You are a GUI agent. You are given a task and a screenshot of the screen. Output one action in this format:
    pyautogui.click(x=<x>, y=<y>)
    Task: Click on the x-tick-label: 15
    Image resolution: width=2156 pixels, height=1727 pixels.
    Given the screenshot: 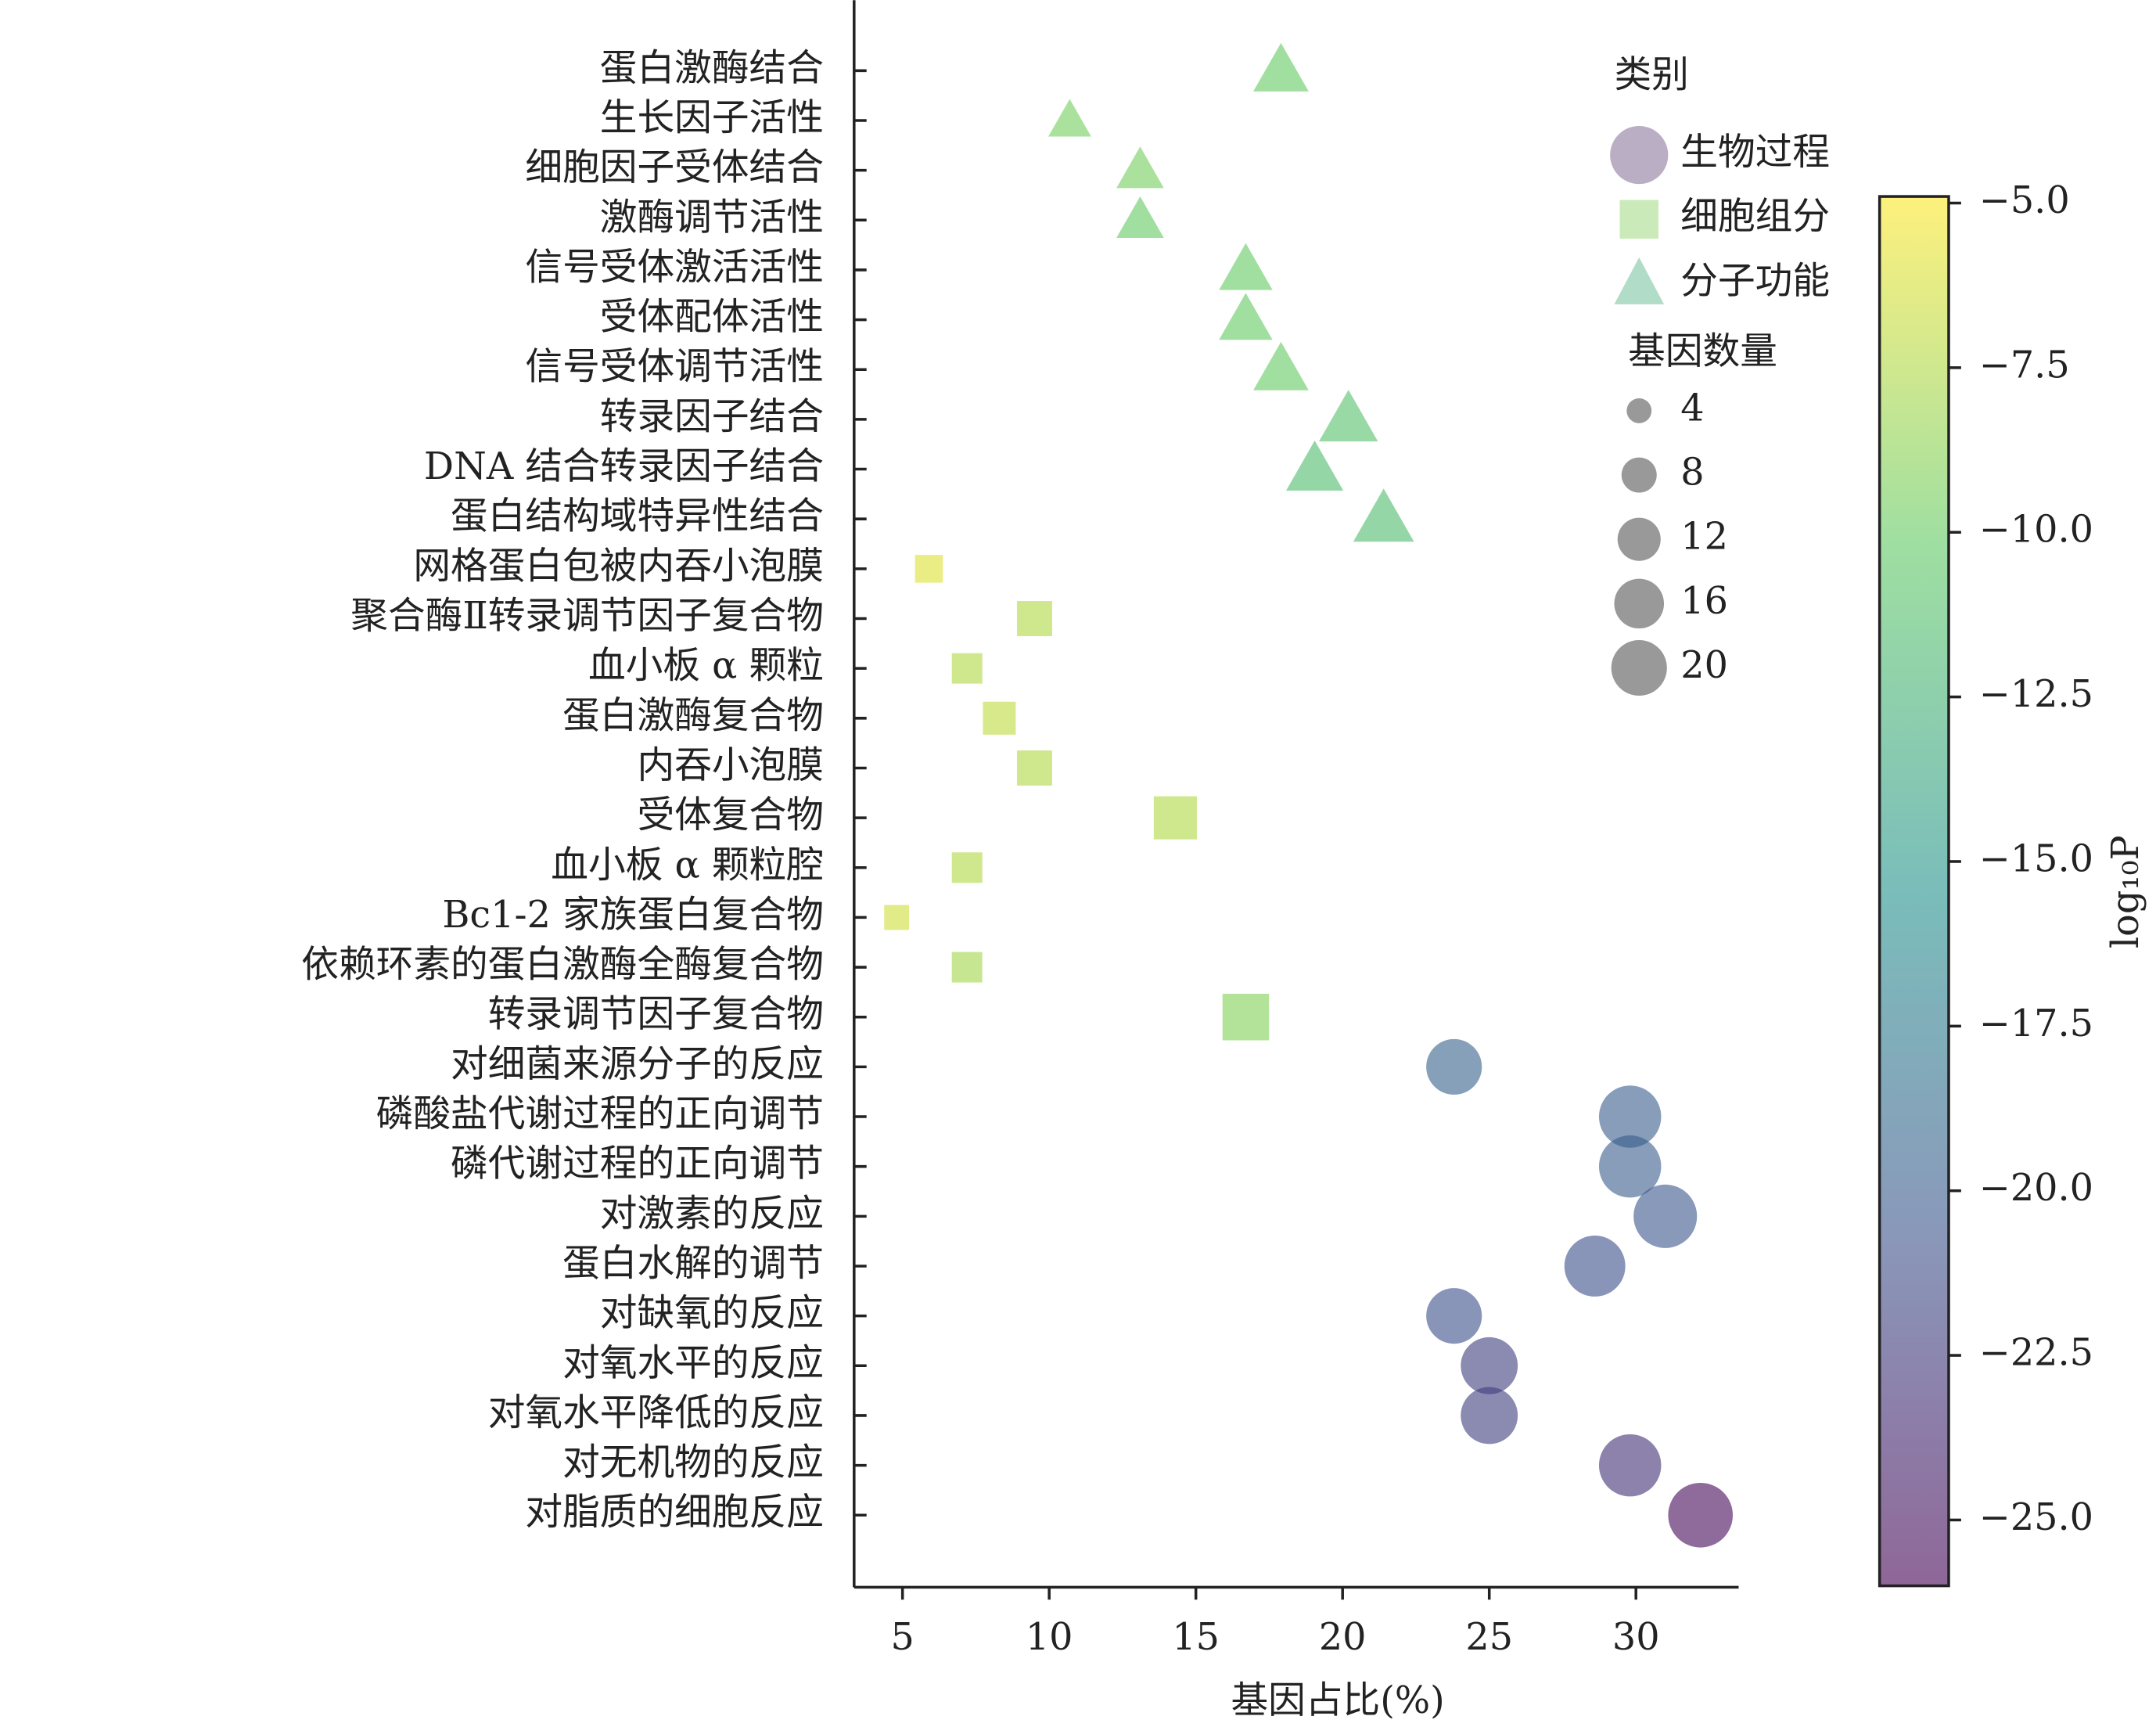 What is the action you would take?
    pyautogui.click(x=1196, y=1638)
    